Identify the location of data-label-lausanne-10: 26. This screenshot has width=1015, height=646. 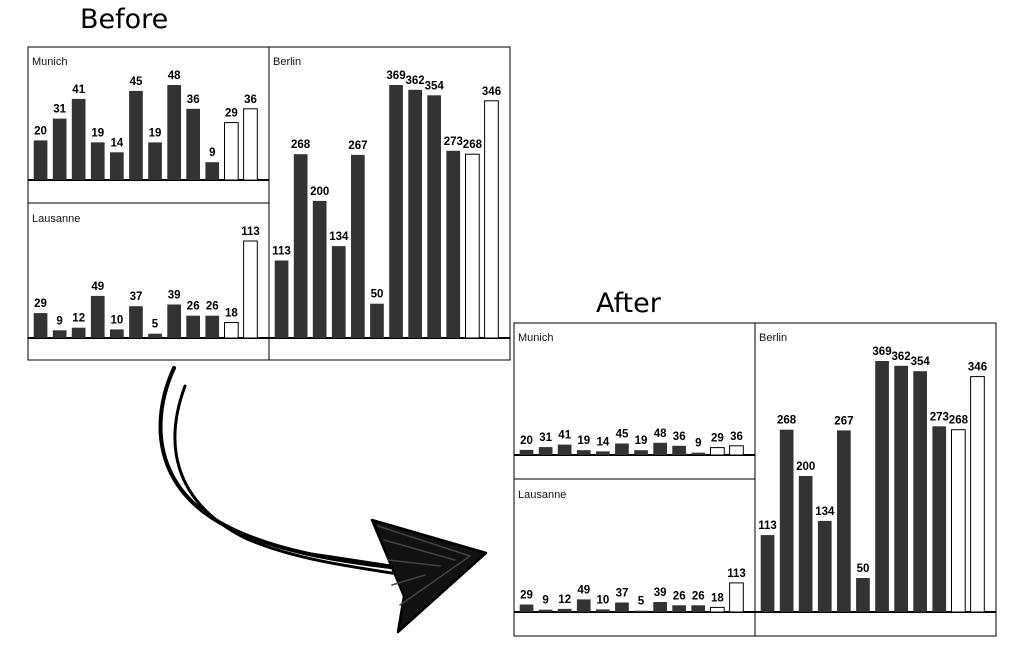
(698, 596).